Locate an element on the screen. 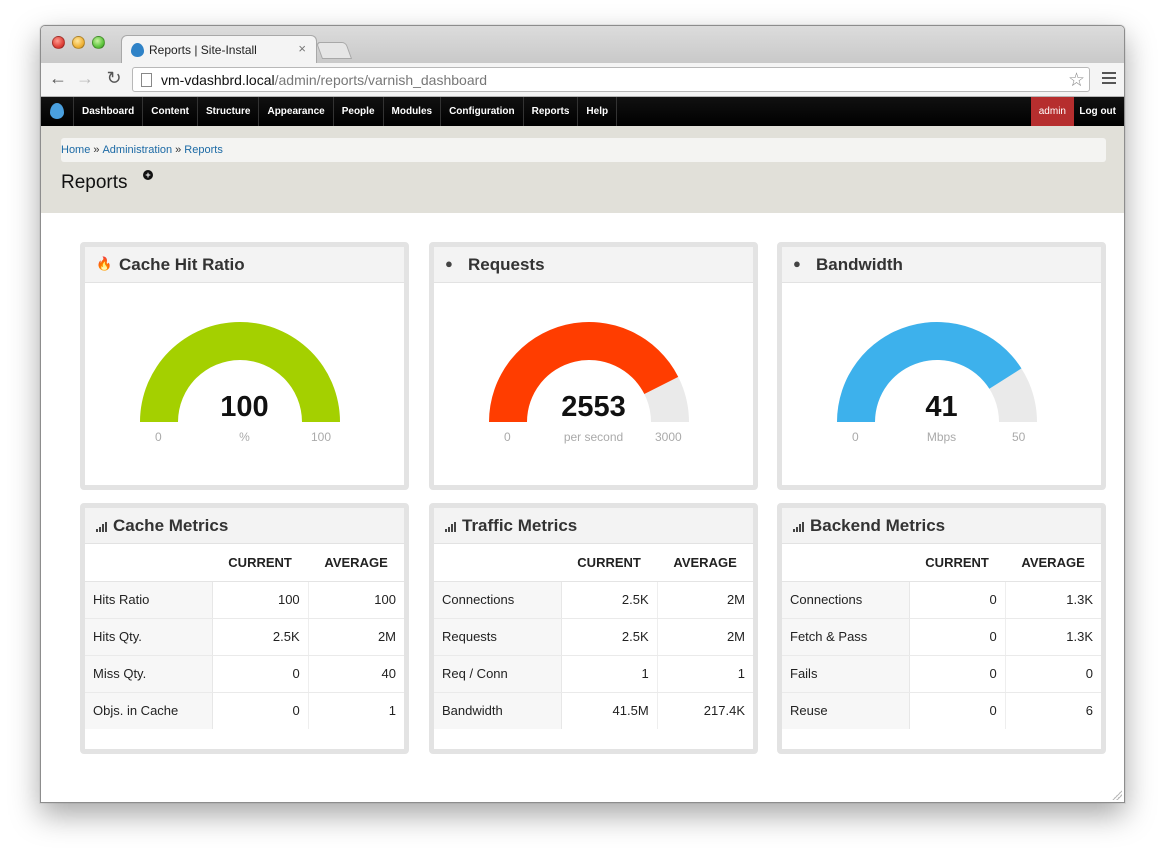 This screenshot has width=1165, height=858. admin-menu-dashboard: Dashboard is located at coordinates (107, 111).